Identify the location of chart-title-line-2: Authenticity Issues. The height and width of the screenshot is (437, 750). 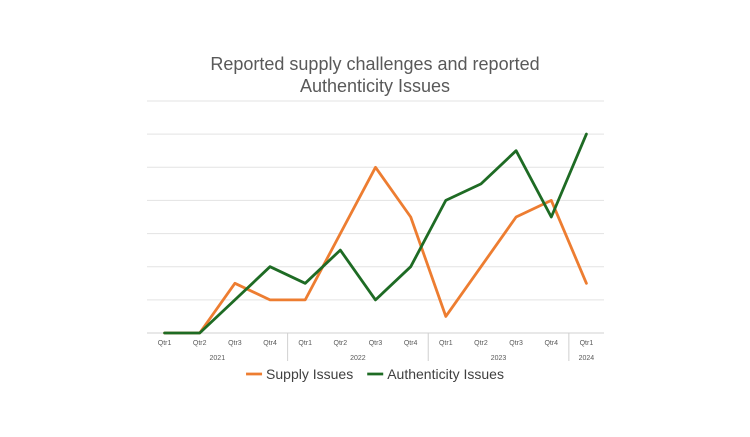
(375, 86).